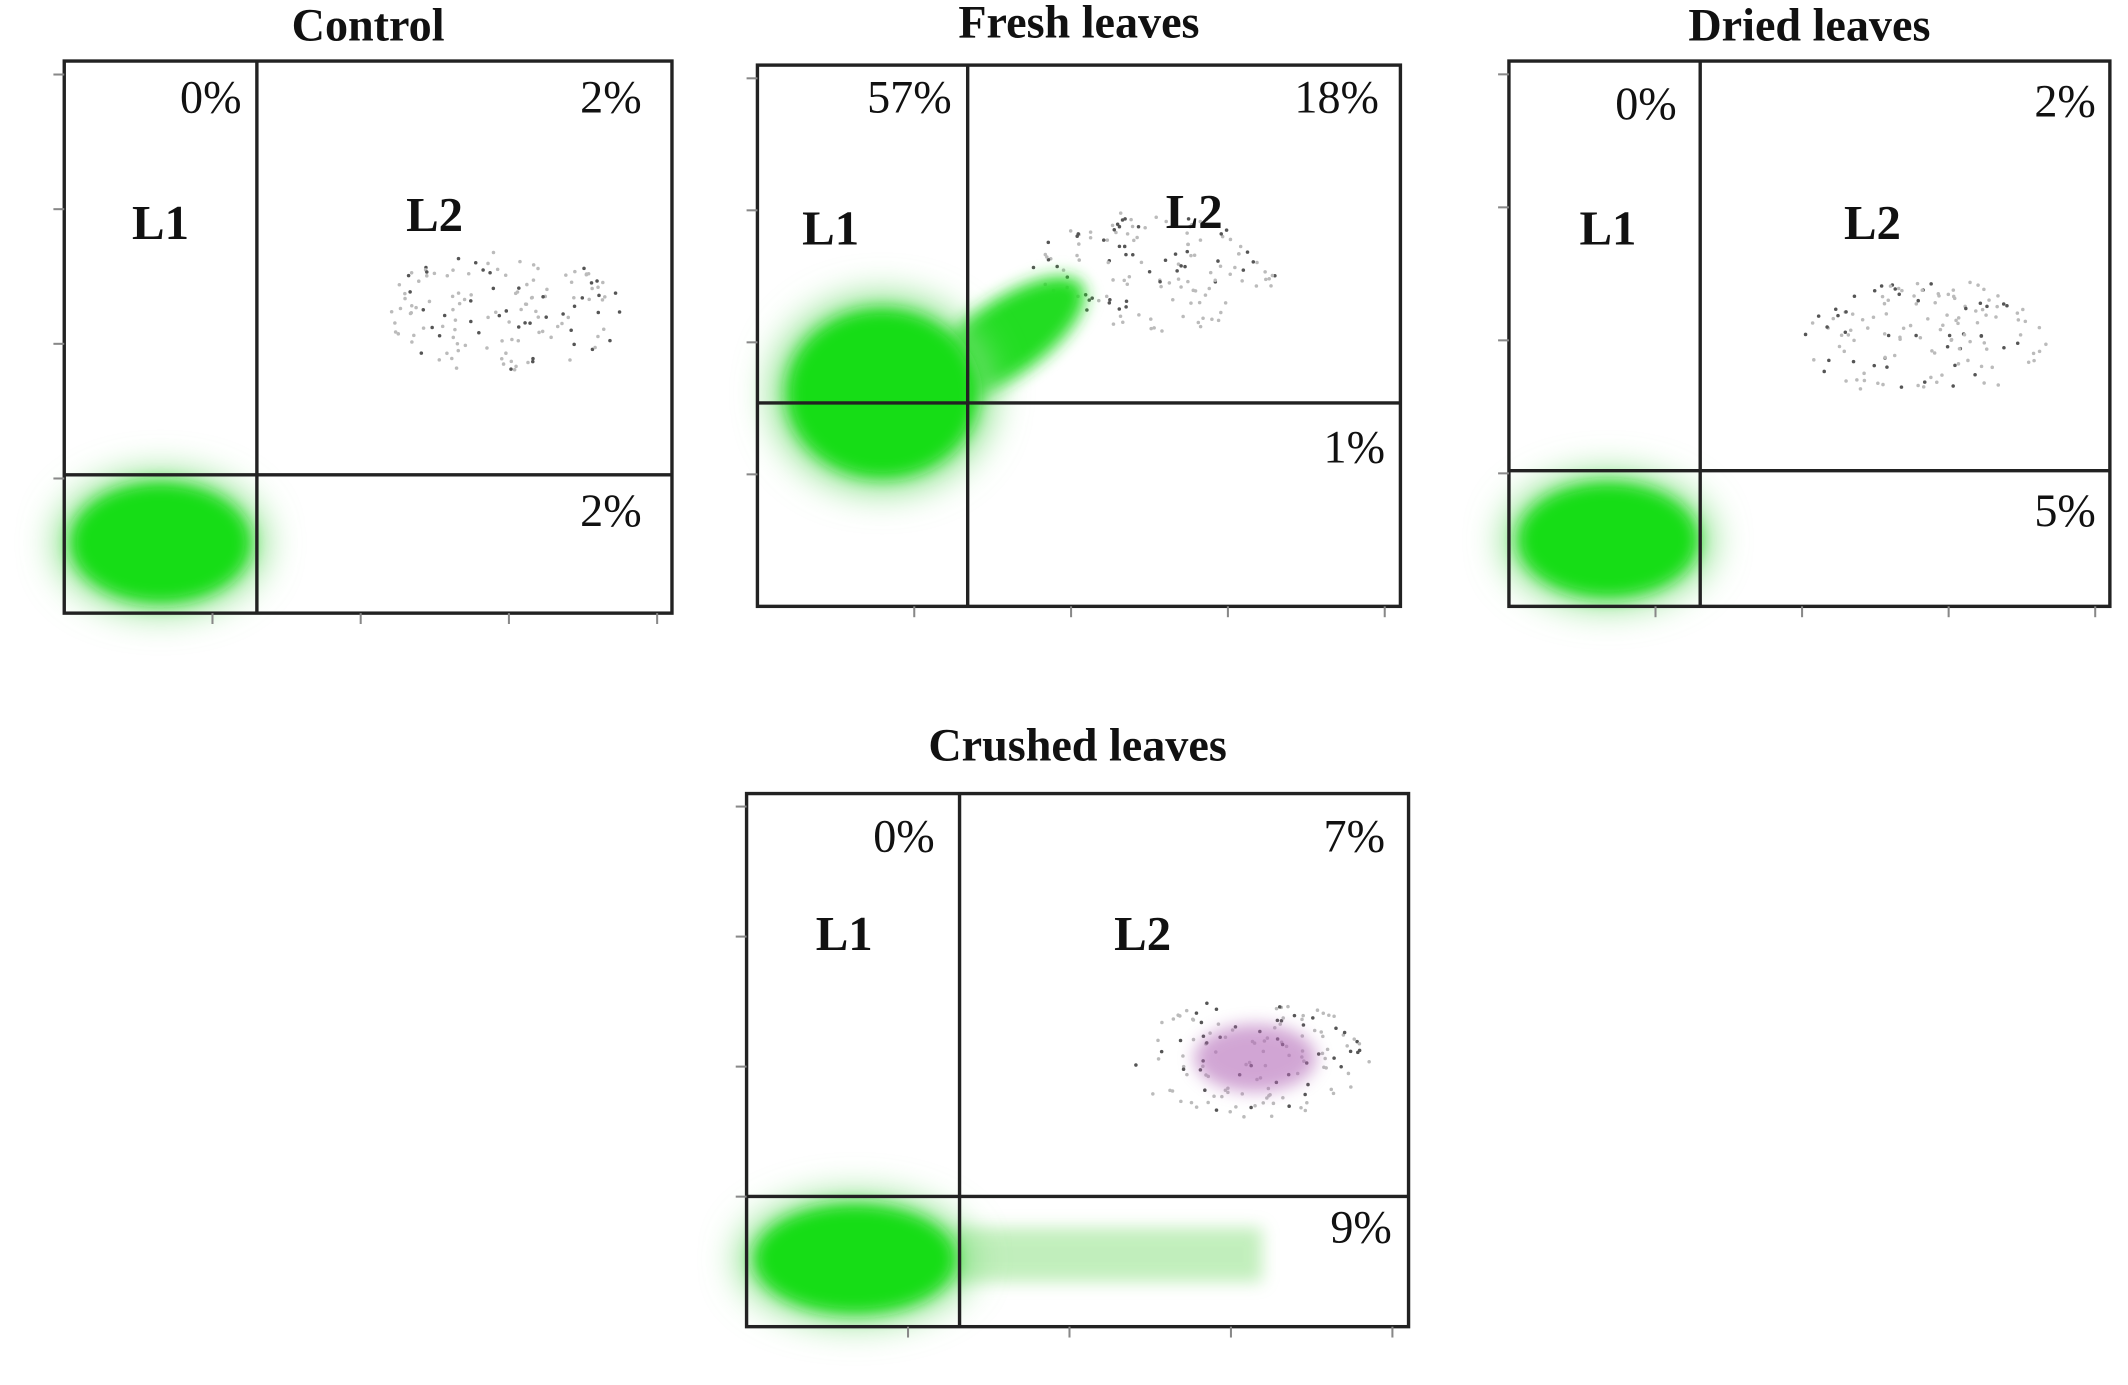  Describe the element at coordinates (1645, 103) in the screenshot. I see `quadrant-percent: 0%` at that location.